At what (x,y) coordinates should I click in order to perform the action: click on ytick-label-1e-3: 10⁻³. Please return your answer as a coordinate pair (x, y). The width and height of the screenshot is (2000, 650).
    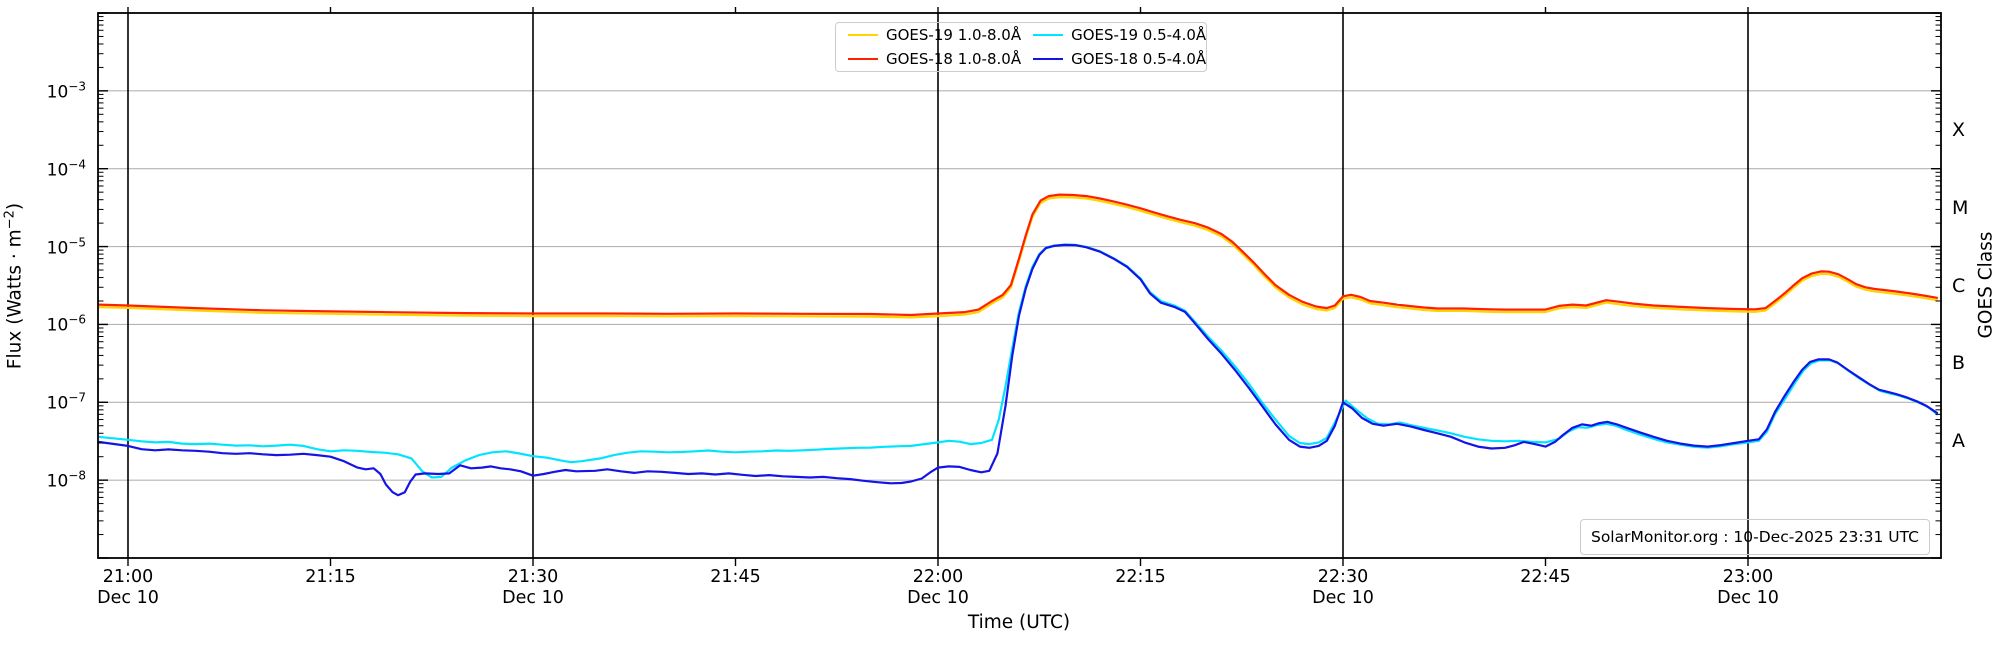
    Looking at the image, I should click on (66, 91).